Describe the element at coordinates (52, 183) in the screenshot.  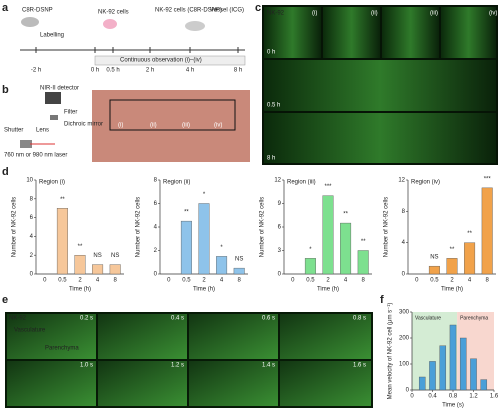
I see `chart-title: Region (i)` at that location.